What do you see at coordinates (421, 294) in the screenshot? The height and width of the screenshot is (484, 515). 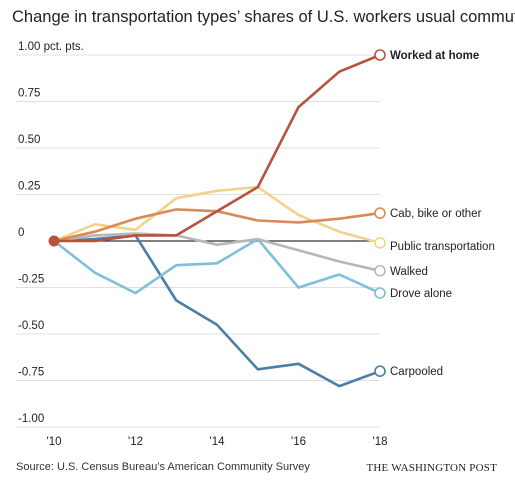 I see `series-label-drove-alone: Drove alone` at bounding box center [421, 294].